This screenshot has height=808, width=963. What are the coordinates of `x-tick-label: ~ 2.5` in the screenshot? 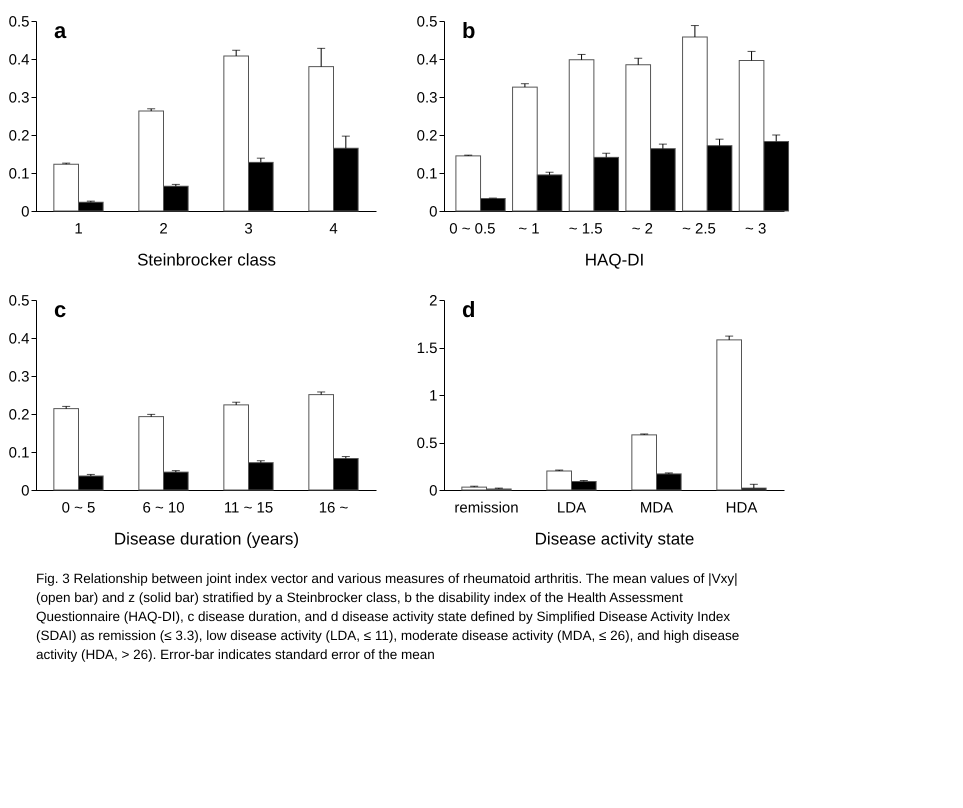 It's located at (699, 229).